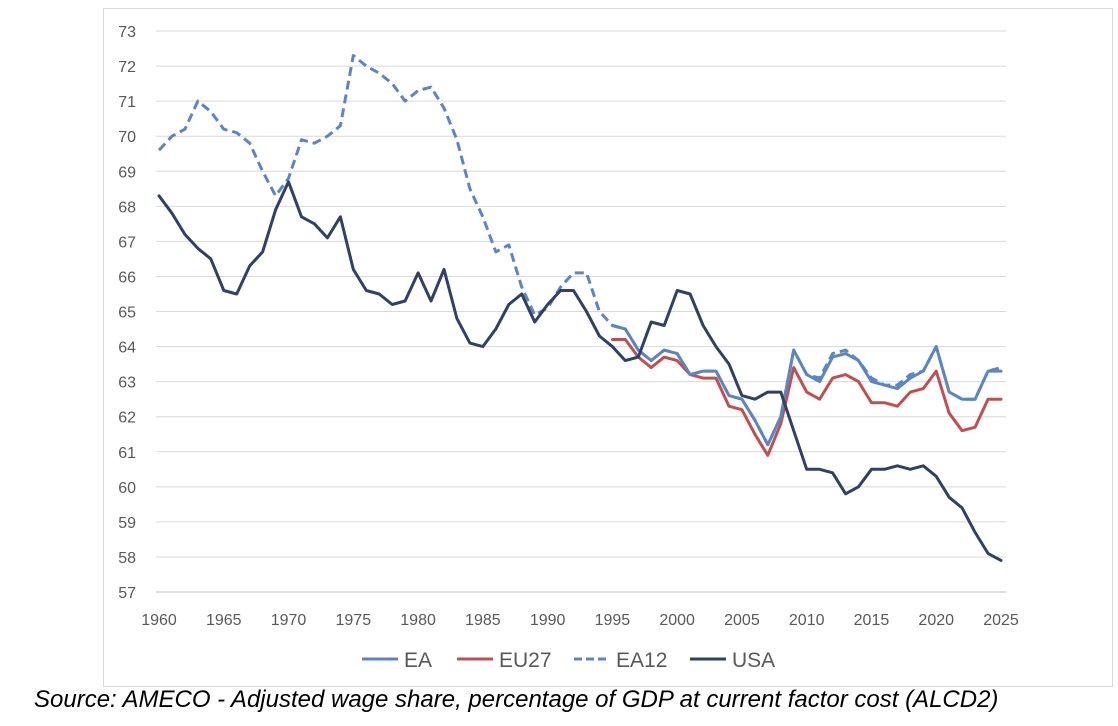 This screenshot has width=1118, height=726. What do you see at coordinates (127, 172) in the screenshot?
I see `y-tick-label: 69` at bounding box center [127, 172].